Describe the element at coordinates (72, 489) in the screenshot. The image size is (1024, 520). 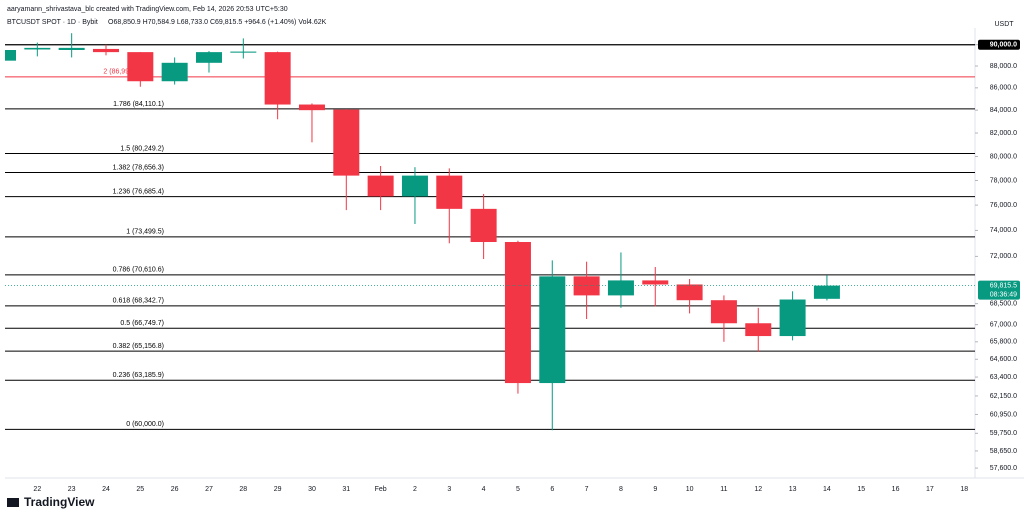
I see `x-tick-label: 23` at that location.